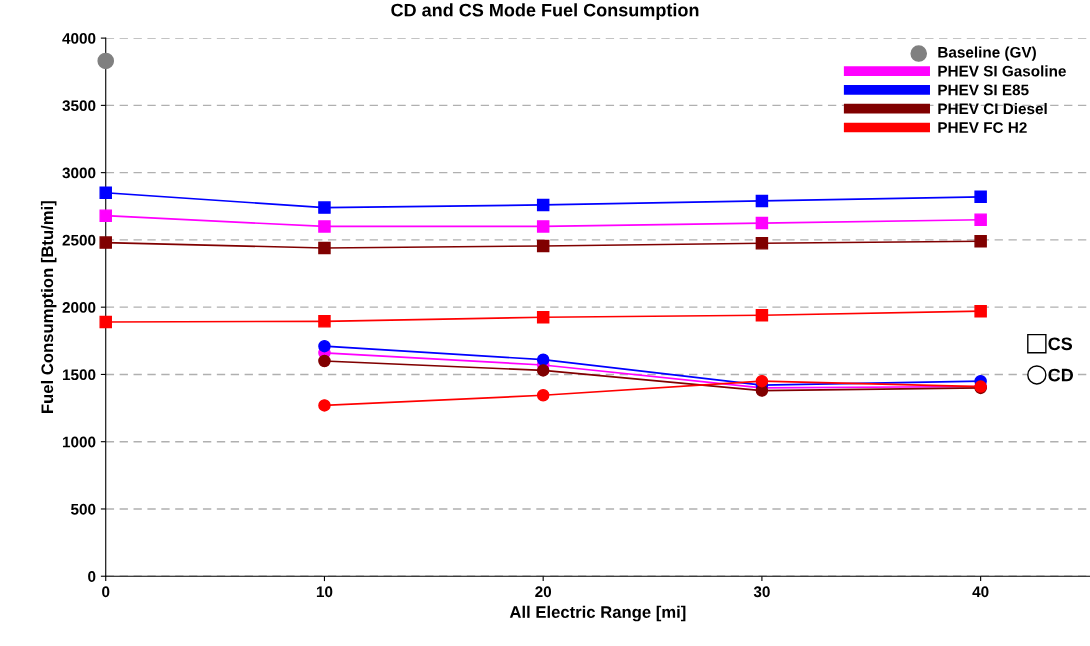 Image resolution: width=1090 pixels, height=646 pixels. What do you see at coordinates (983, 90) in the screenshot?
I see `legend-label: PHEV SI E85` at bounding box center [983, 90].